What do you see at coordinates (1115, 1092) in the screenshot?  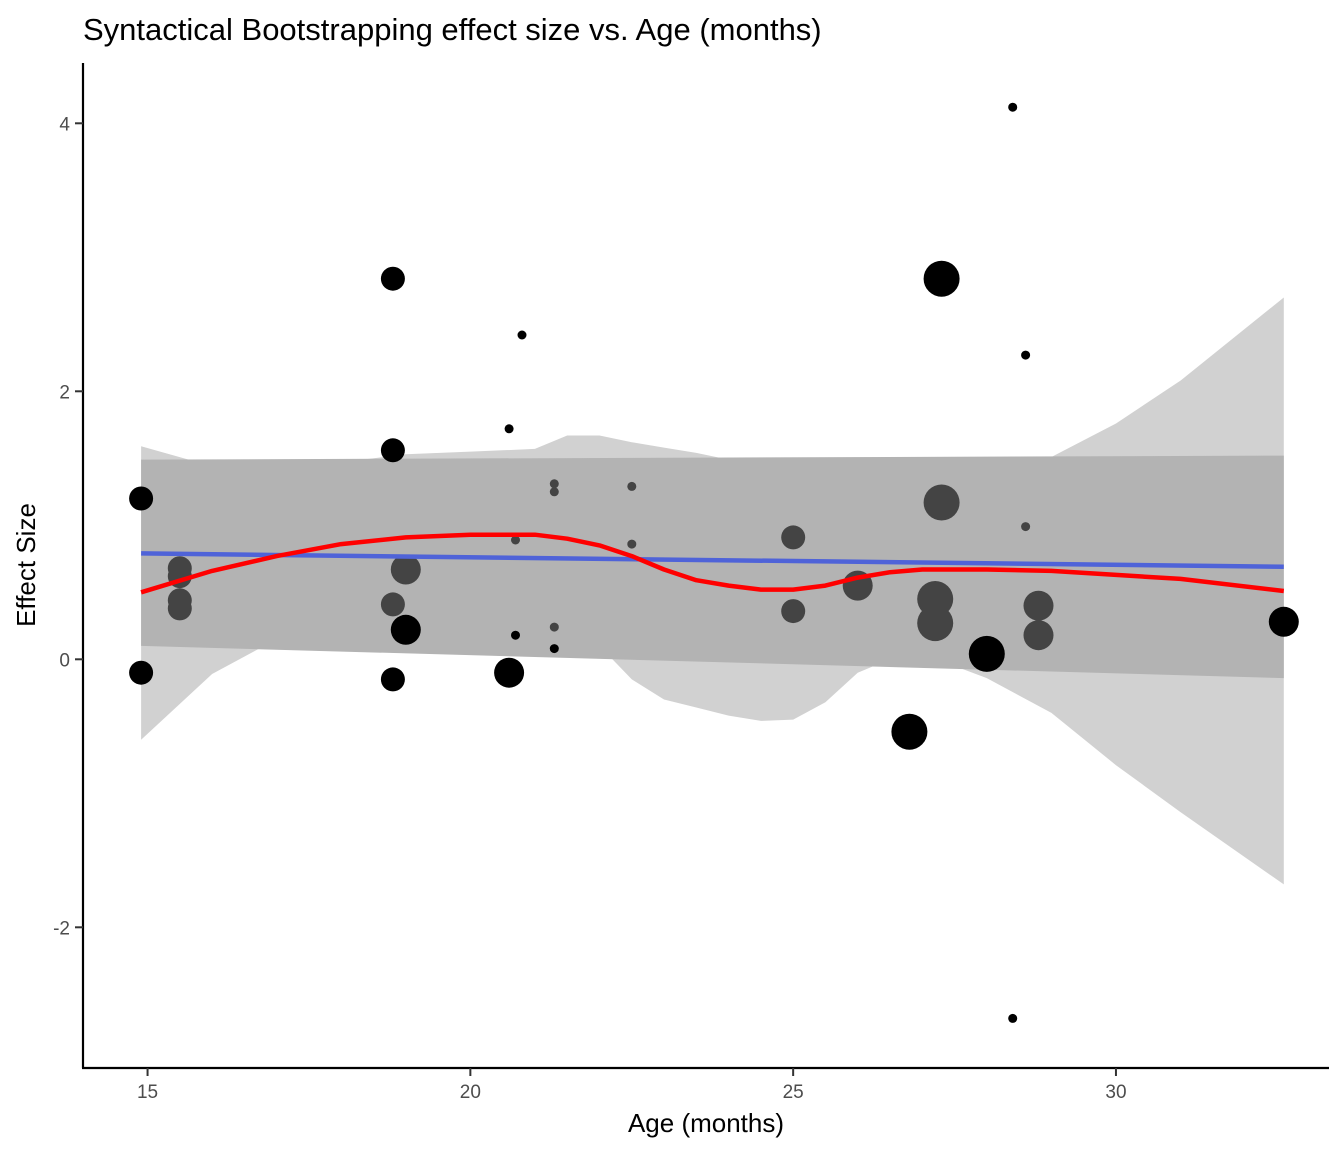 I see `x-tick-label: 30` at bounding box center [1115, 1092].